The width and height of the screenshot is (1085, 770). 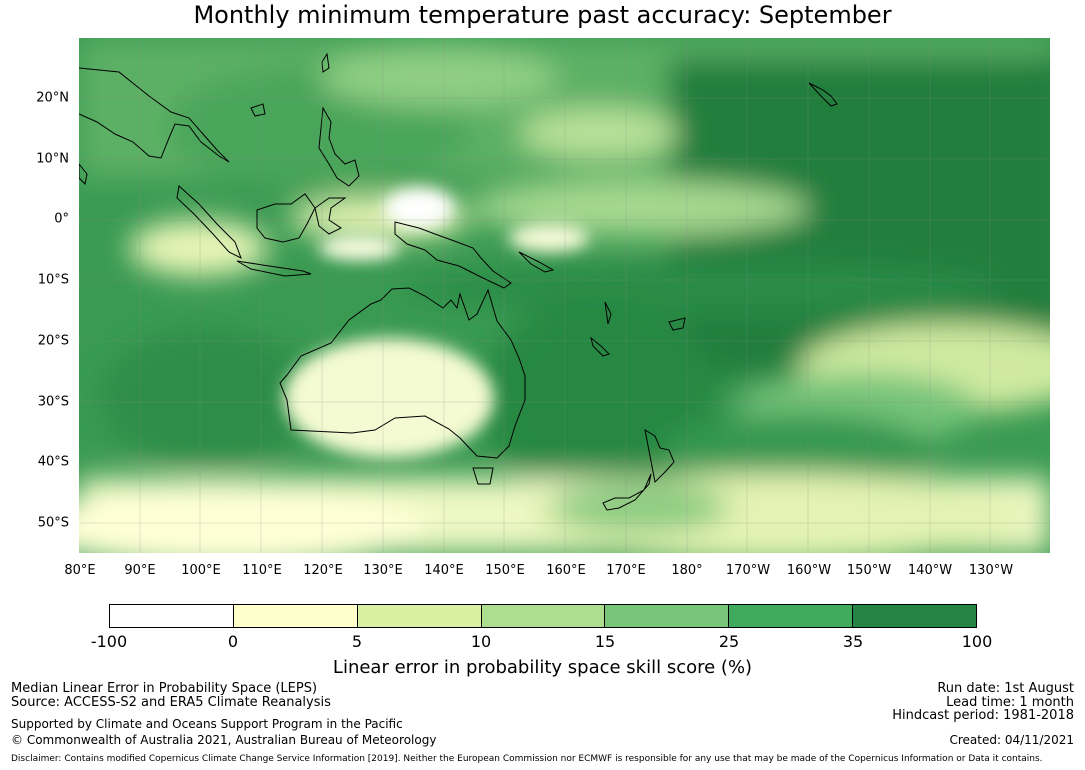 What do you see at coordinates (977, 641) in the screenshot?
I see `colorbar-tick-label: 100` at bounding box center [977, 641].